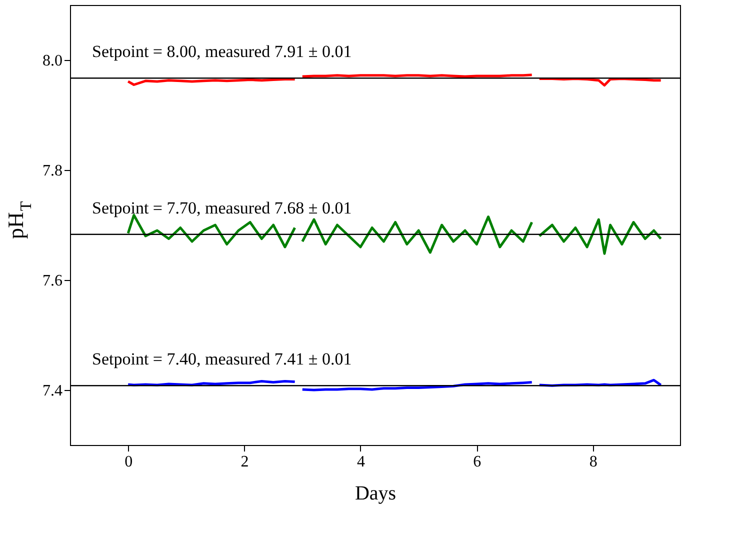 This screenshot has width=729, height=541. What do you see at coordinates (244, 462) in the screenshot?
I see `x-tick-label: 2` at bounding box center [244, 462].